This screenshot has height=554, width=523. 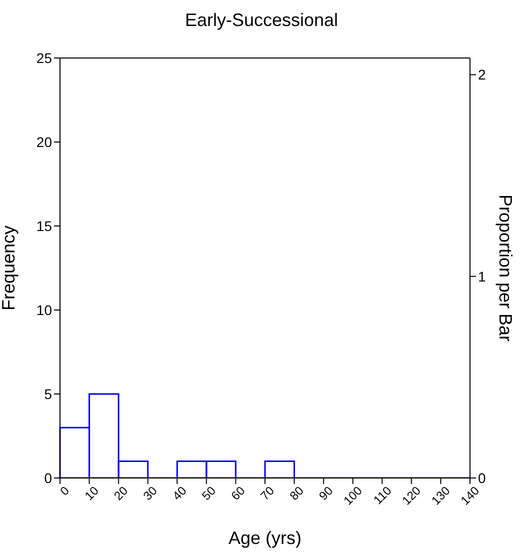 I want to click on x-tick-label: 130, so click(x=440, y=495).